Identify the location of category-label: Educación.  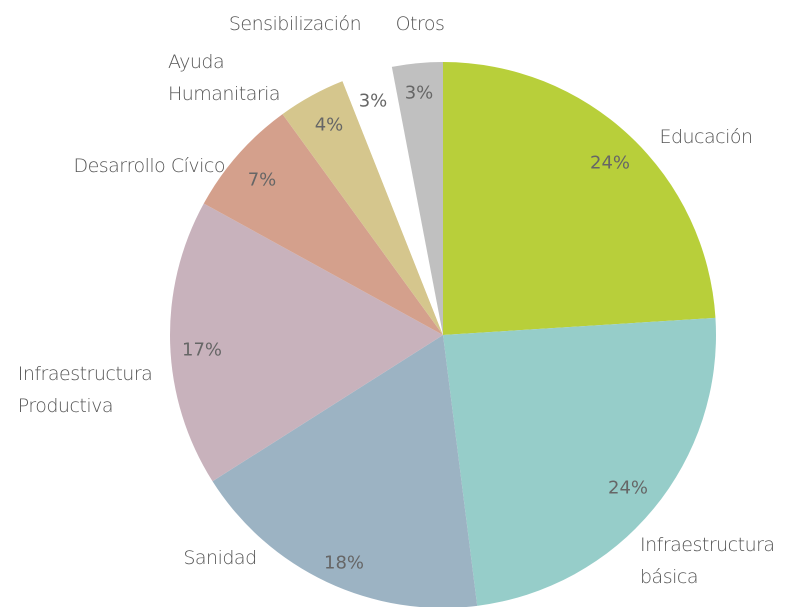
(706, 137).